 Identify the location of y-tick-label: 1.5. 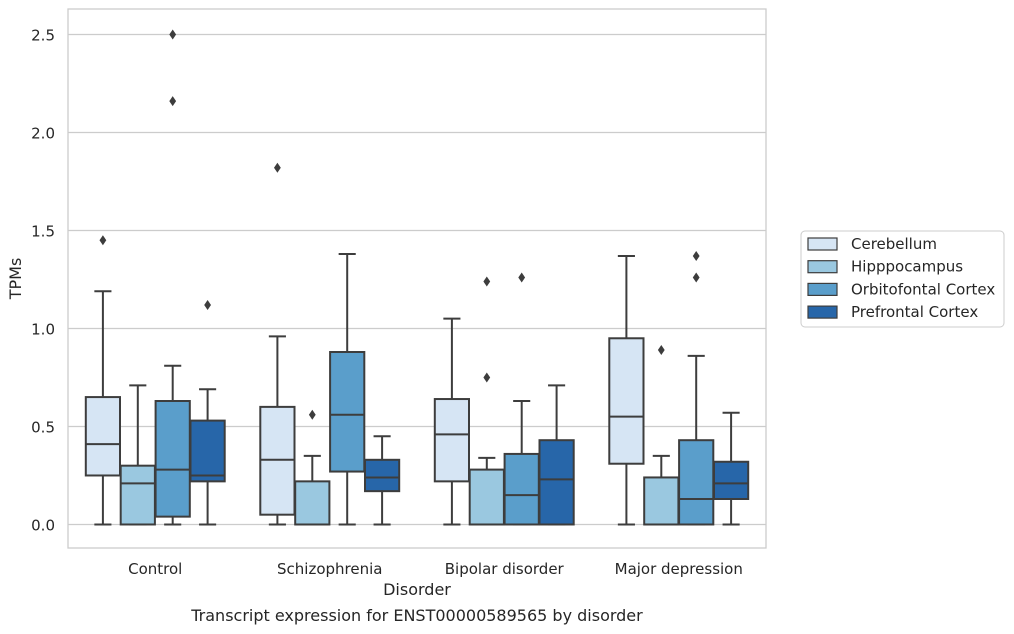
(43, 231).